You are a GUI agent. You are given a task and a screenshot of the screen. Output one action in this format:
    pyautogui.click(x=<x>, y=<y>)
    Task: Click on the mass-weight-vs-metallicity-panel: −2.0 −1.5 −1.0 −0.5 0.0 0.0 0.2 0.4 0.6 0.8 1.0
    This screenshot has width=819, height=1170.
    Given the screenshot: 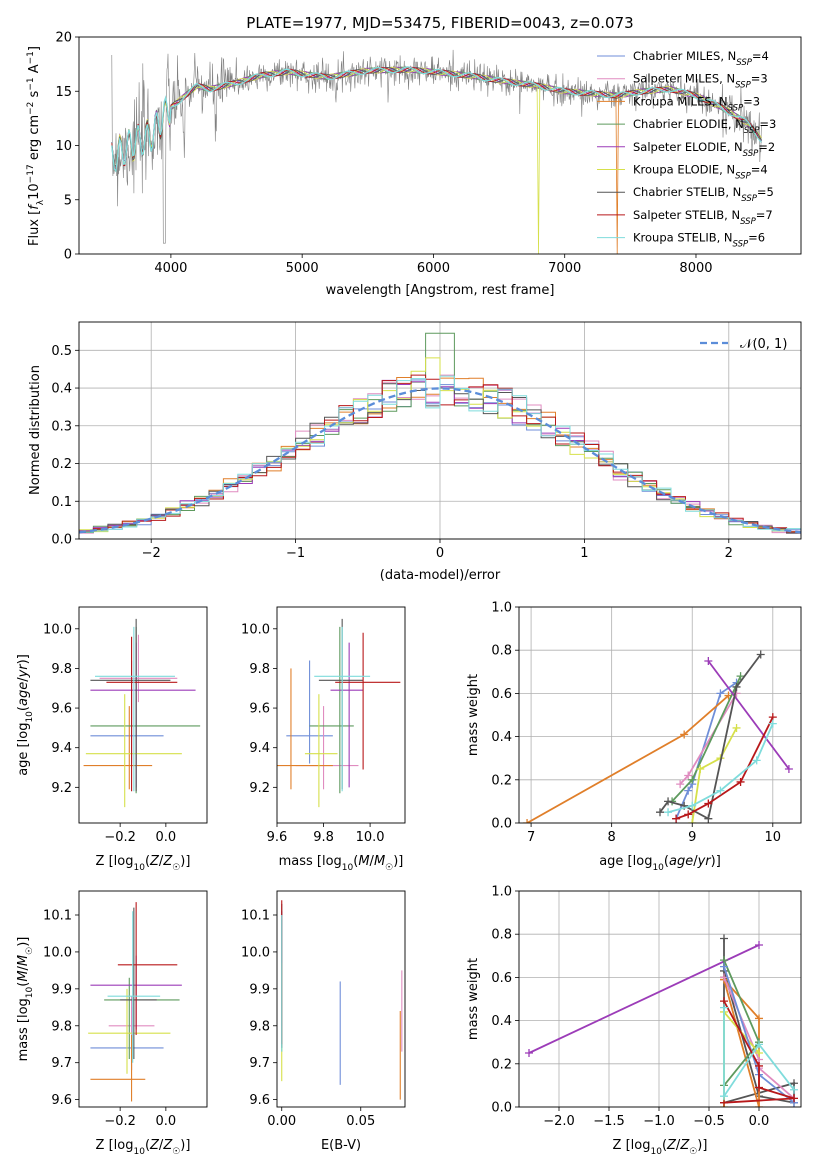 What is the action you would take?
    pyautogui.click(x=646, y=1007)
    